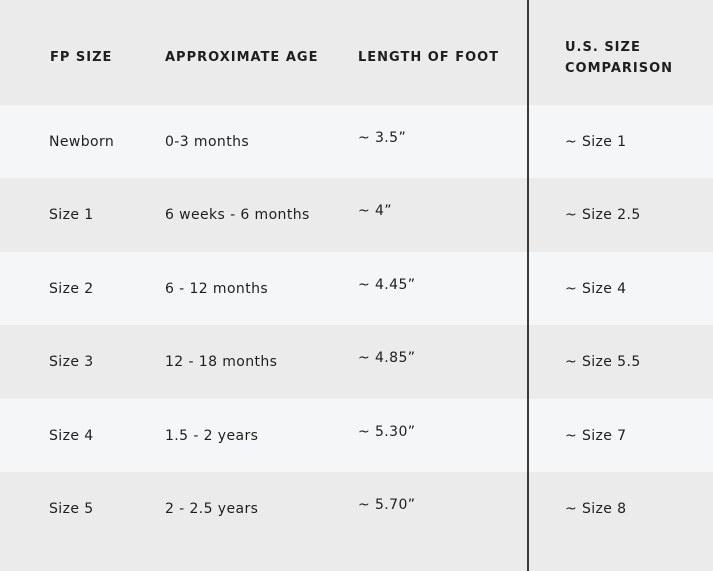 This screenshot has height=571, width=713. I want to click on us-size-cell: ~ Size 8, so click(596, 509).